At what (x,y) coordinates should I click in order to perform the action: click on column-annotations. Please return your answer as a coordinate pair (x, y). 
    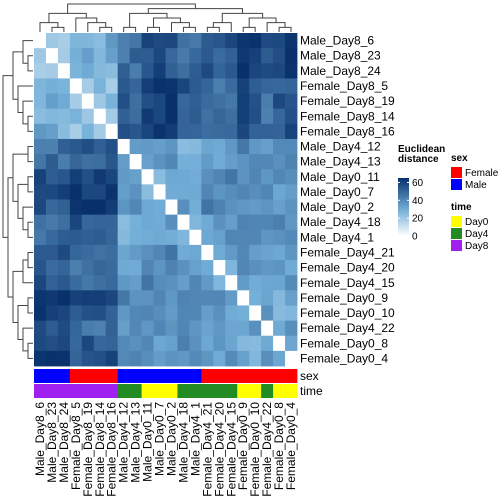
    Looking at the image, I should click on (166, 383).